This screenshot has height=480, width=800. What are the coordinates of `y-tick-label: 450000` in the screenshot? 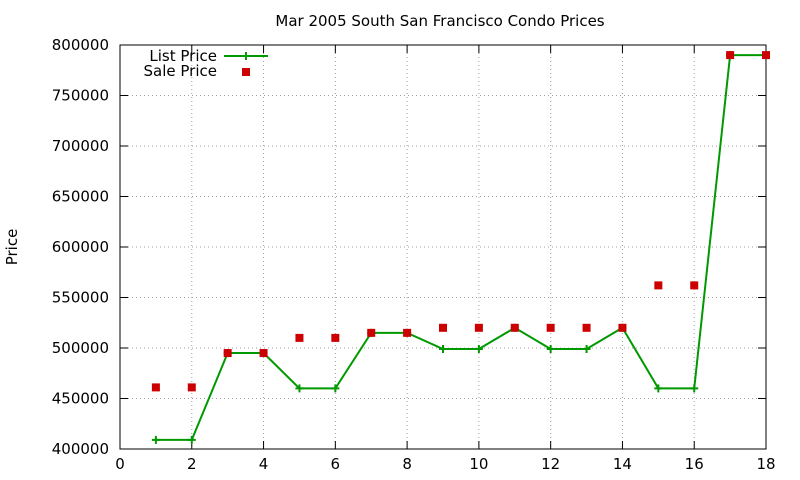 It's located at (80, 399).